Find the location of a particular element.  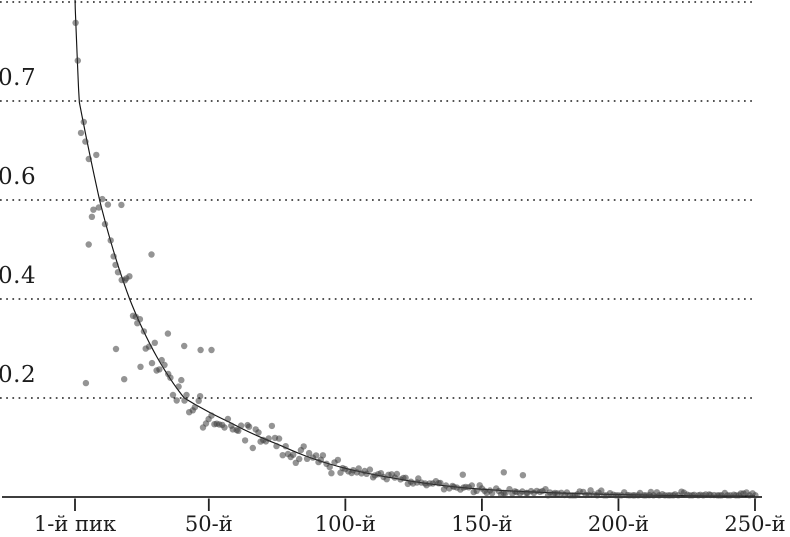

x-tick-label-250: 250-й is located at coordinates (755, 524).